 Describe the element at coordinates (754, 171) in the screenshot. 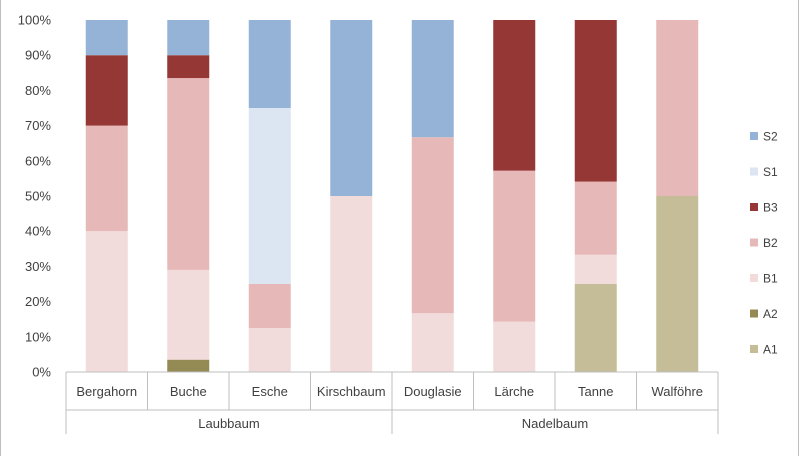

I see `legend-swatch-s1` at that location.